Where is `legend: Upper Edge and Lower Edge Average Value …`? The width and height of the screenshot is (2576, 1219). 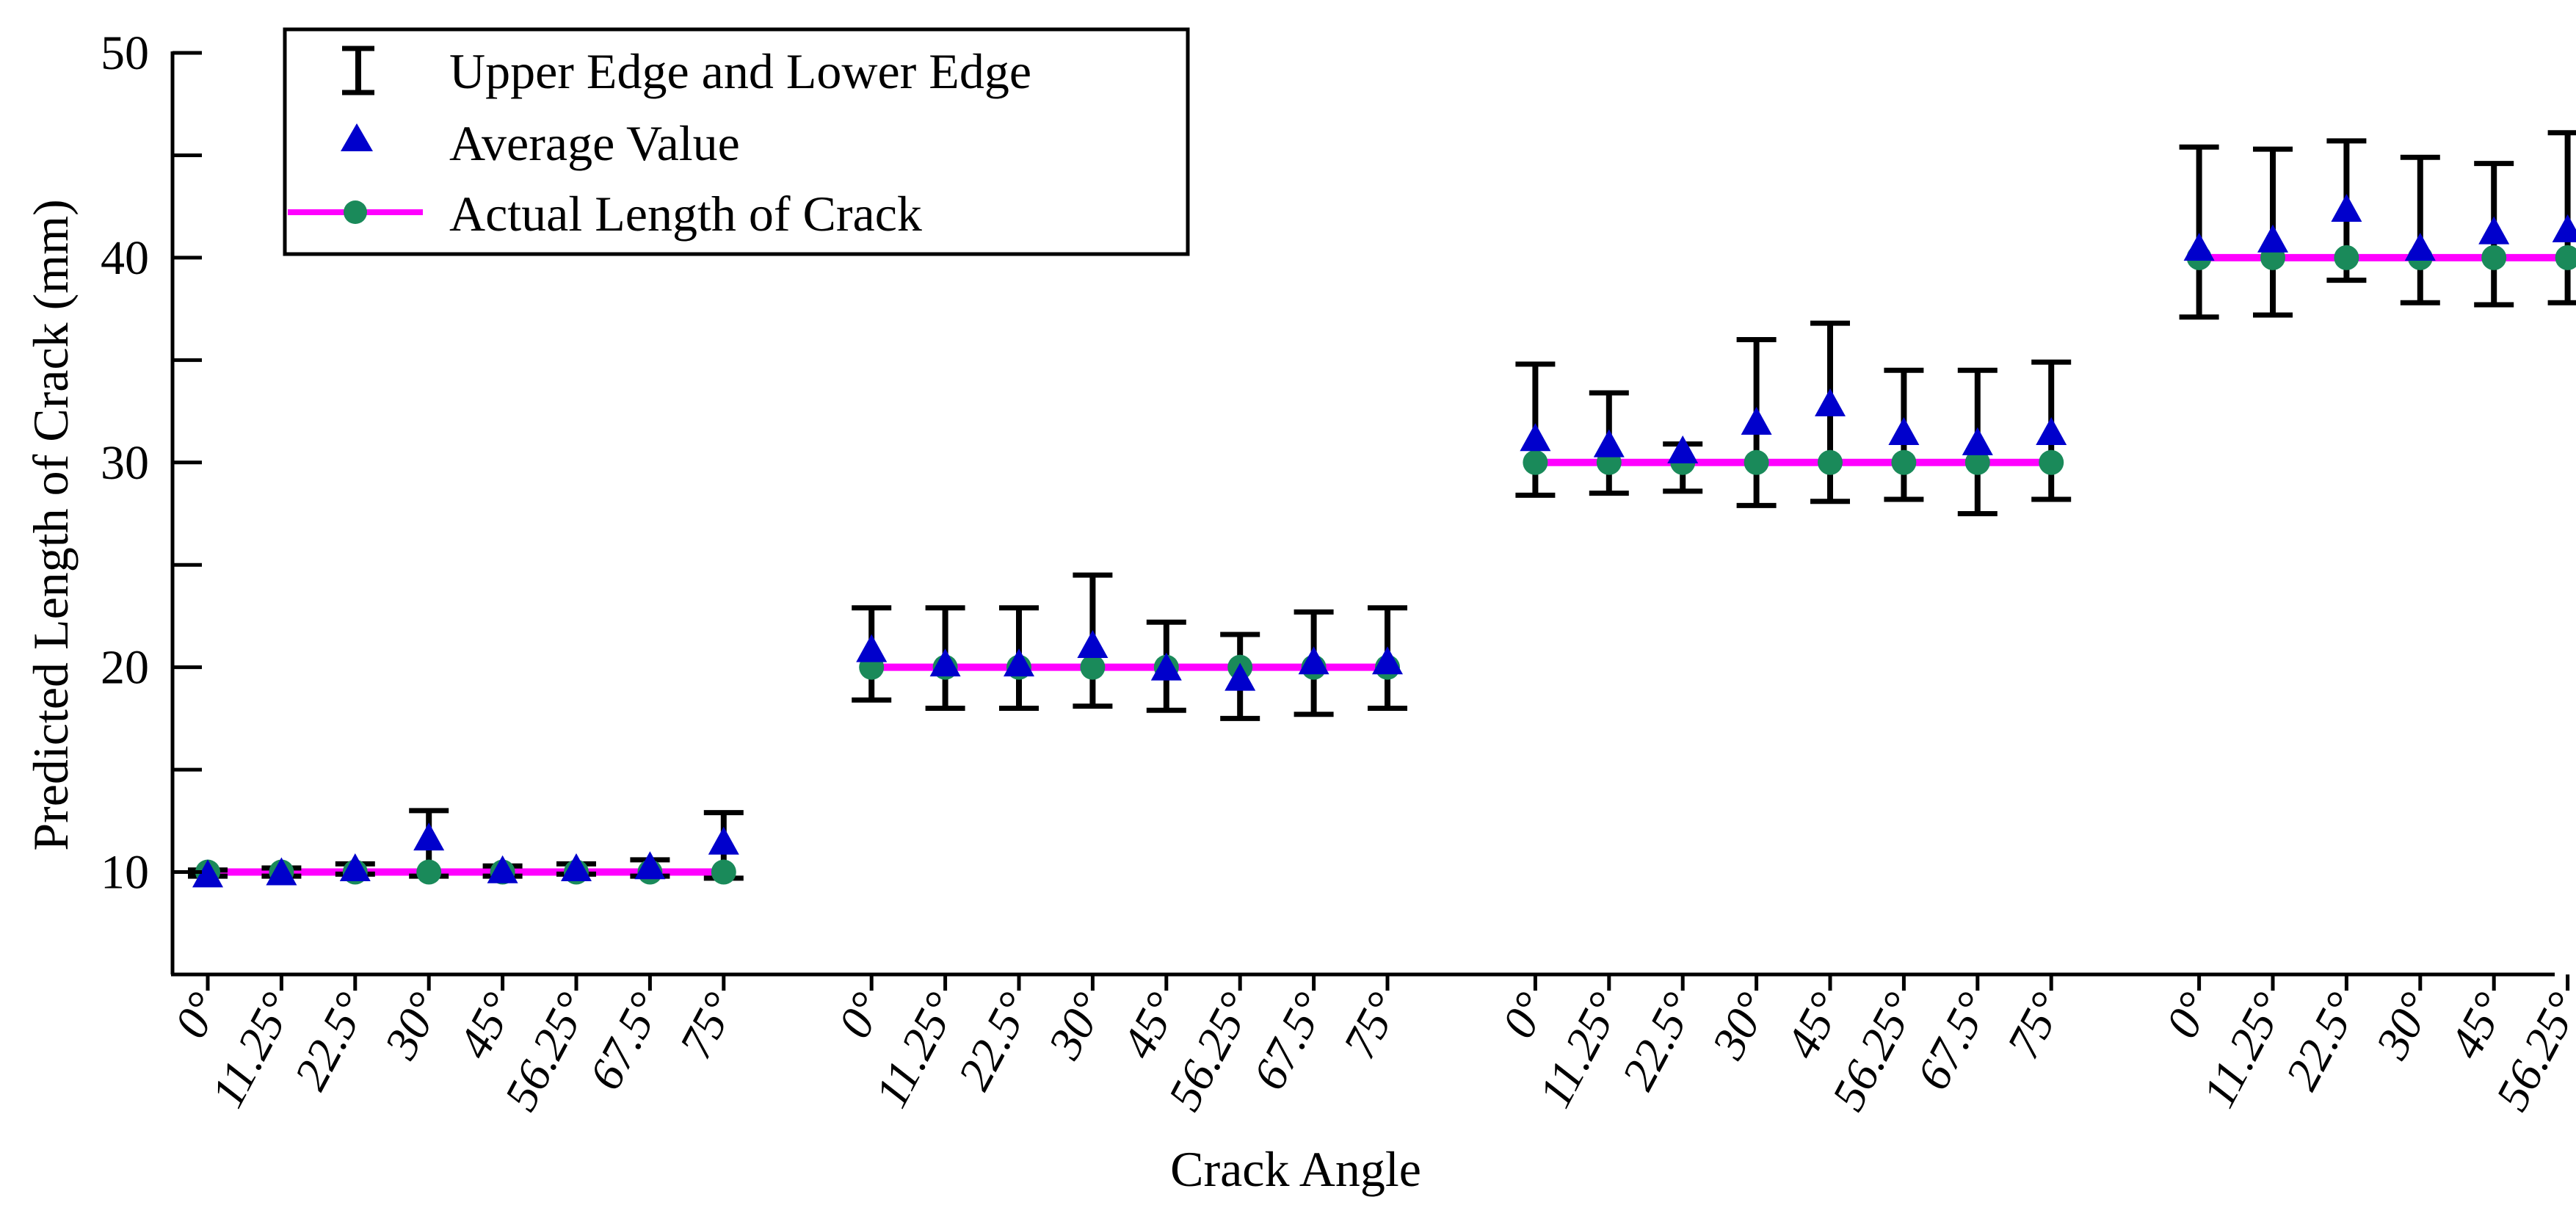
legend: Upper Edge and Lower Edge Average Value … is located at coordinates (737, 141).